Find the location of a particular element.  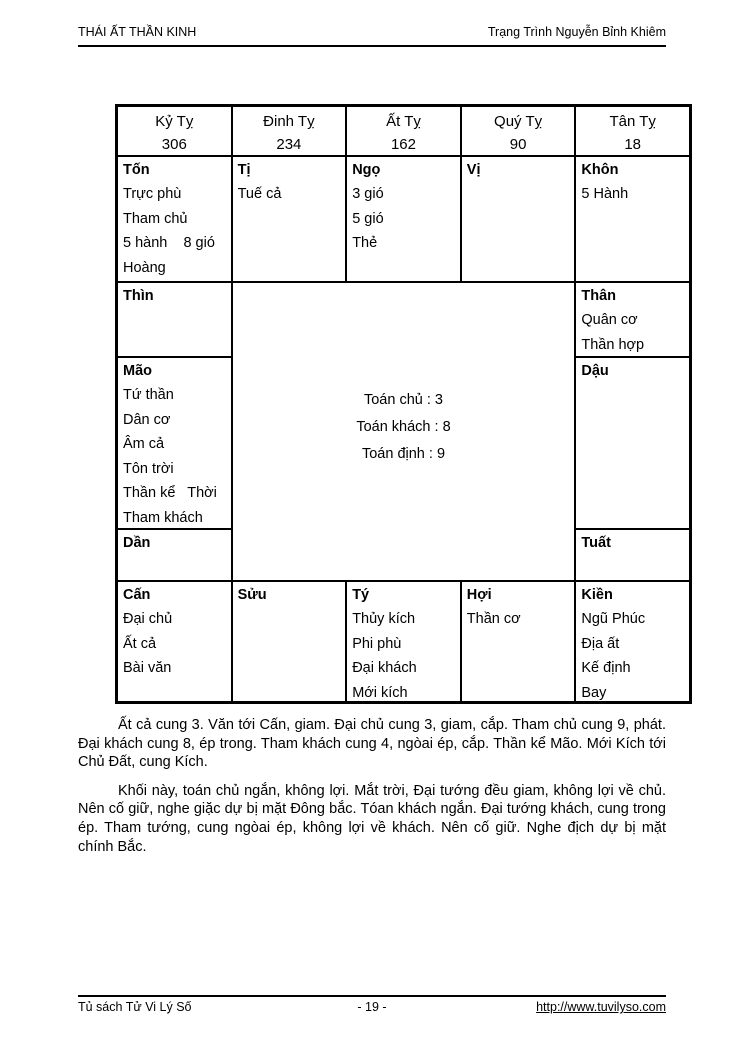

palace-lines: Thủy kích Phi phù Đại khách Mới kích is located at coordinates (384, 656).